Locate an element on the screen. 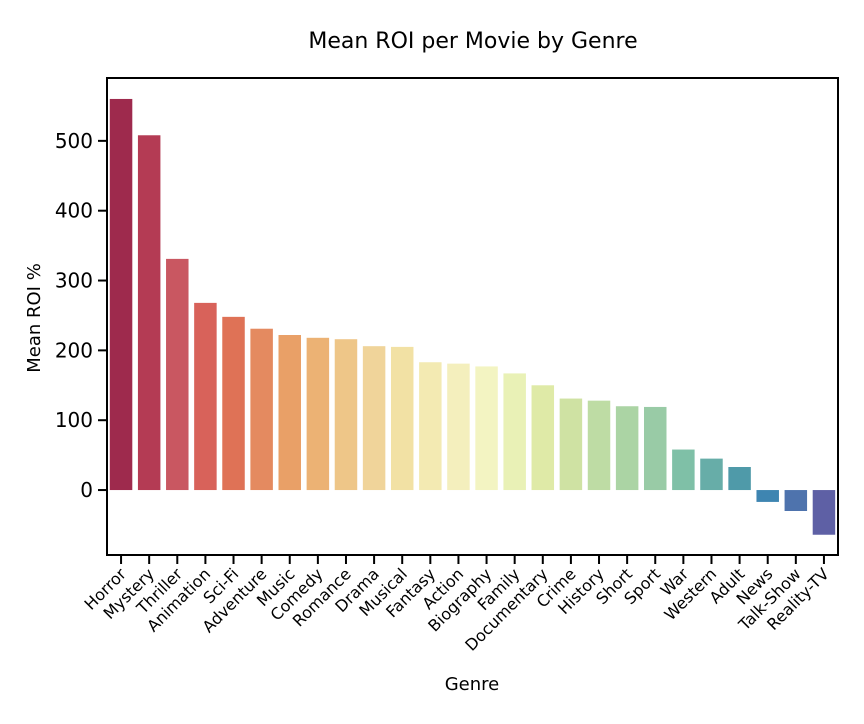 Image resolution: width=864 pixels, height=724 pixels. bar-musical is located at coordinates (402, 418).